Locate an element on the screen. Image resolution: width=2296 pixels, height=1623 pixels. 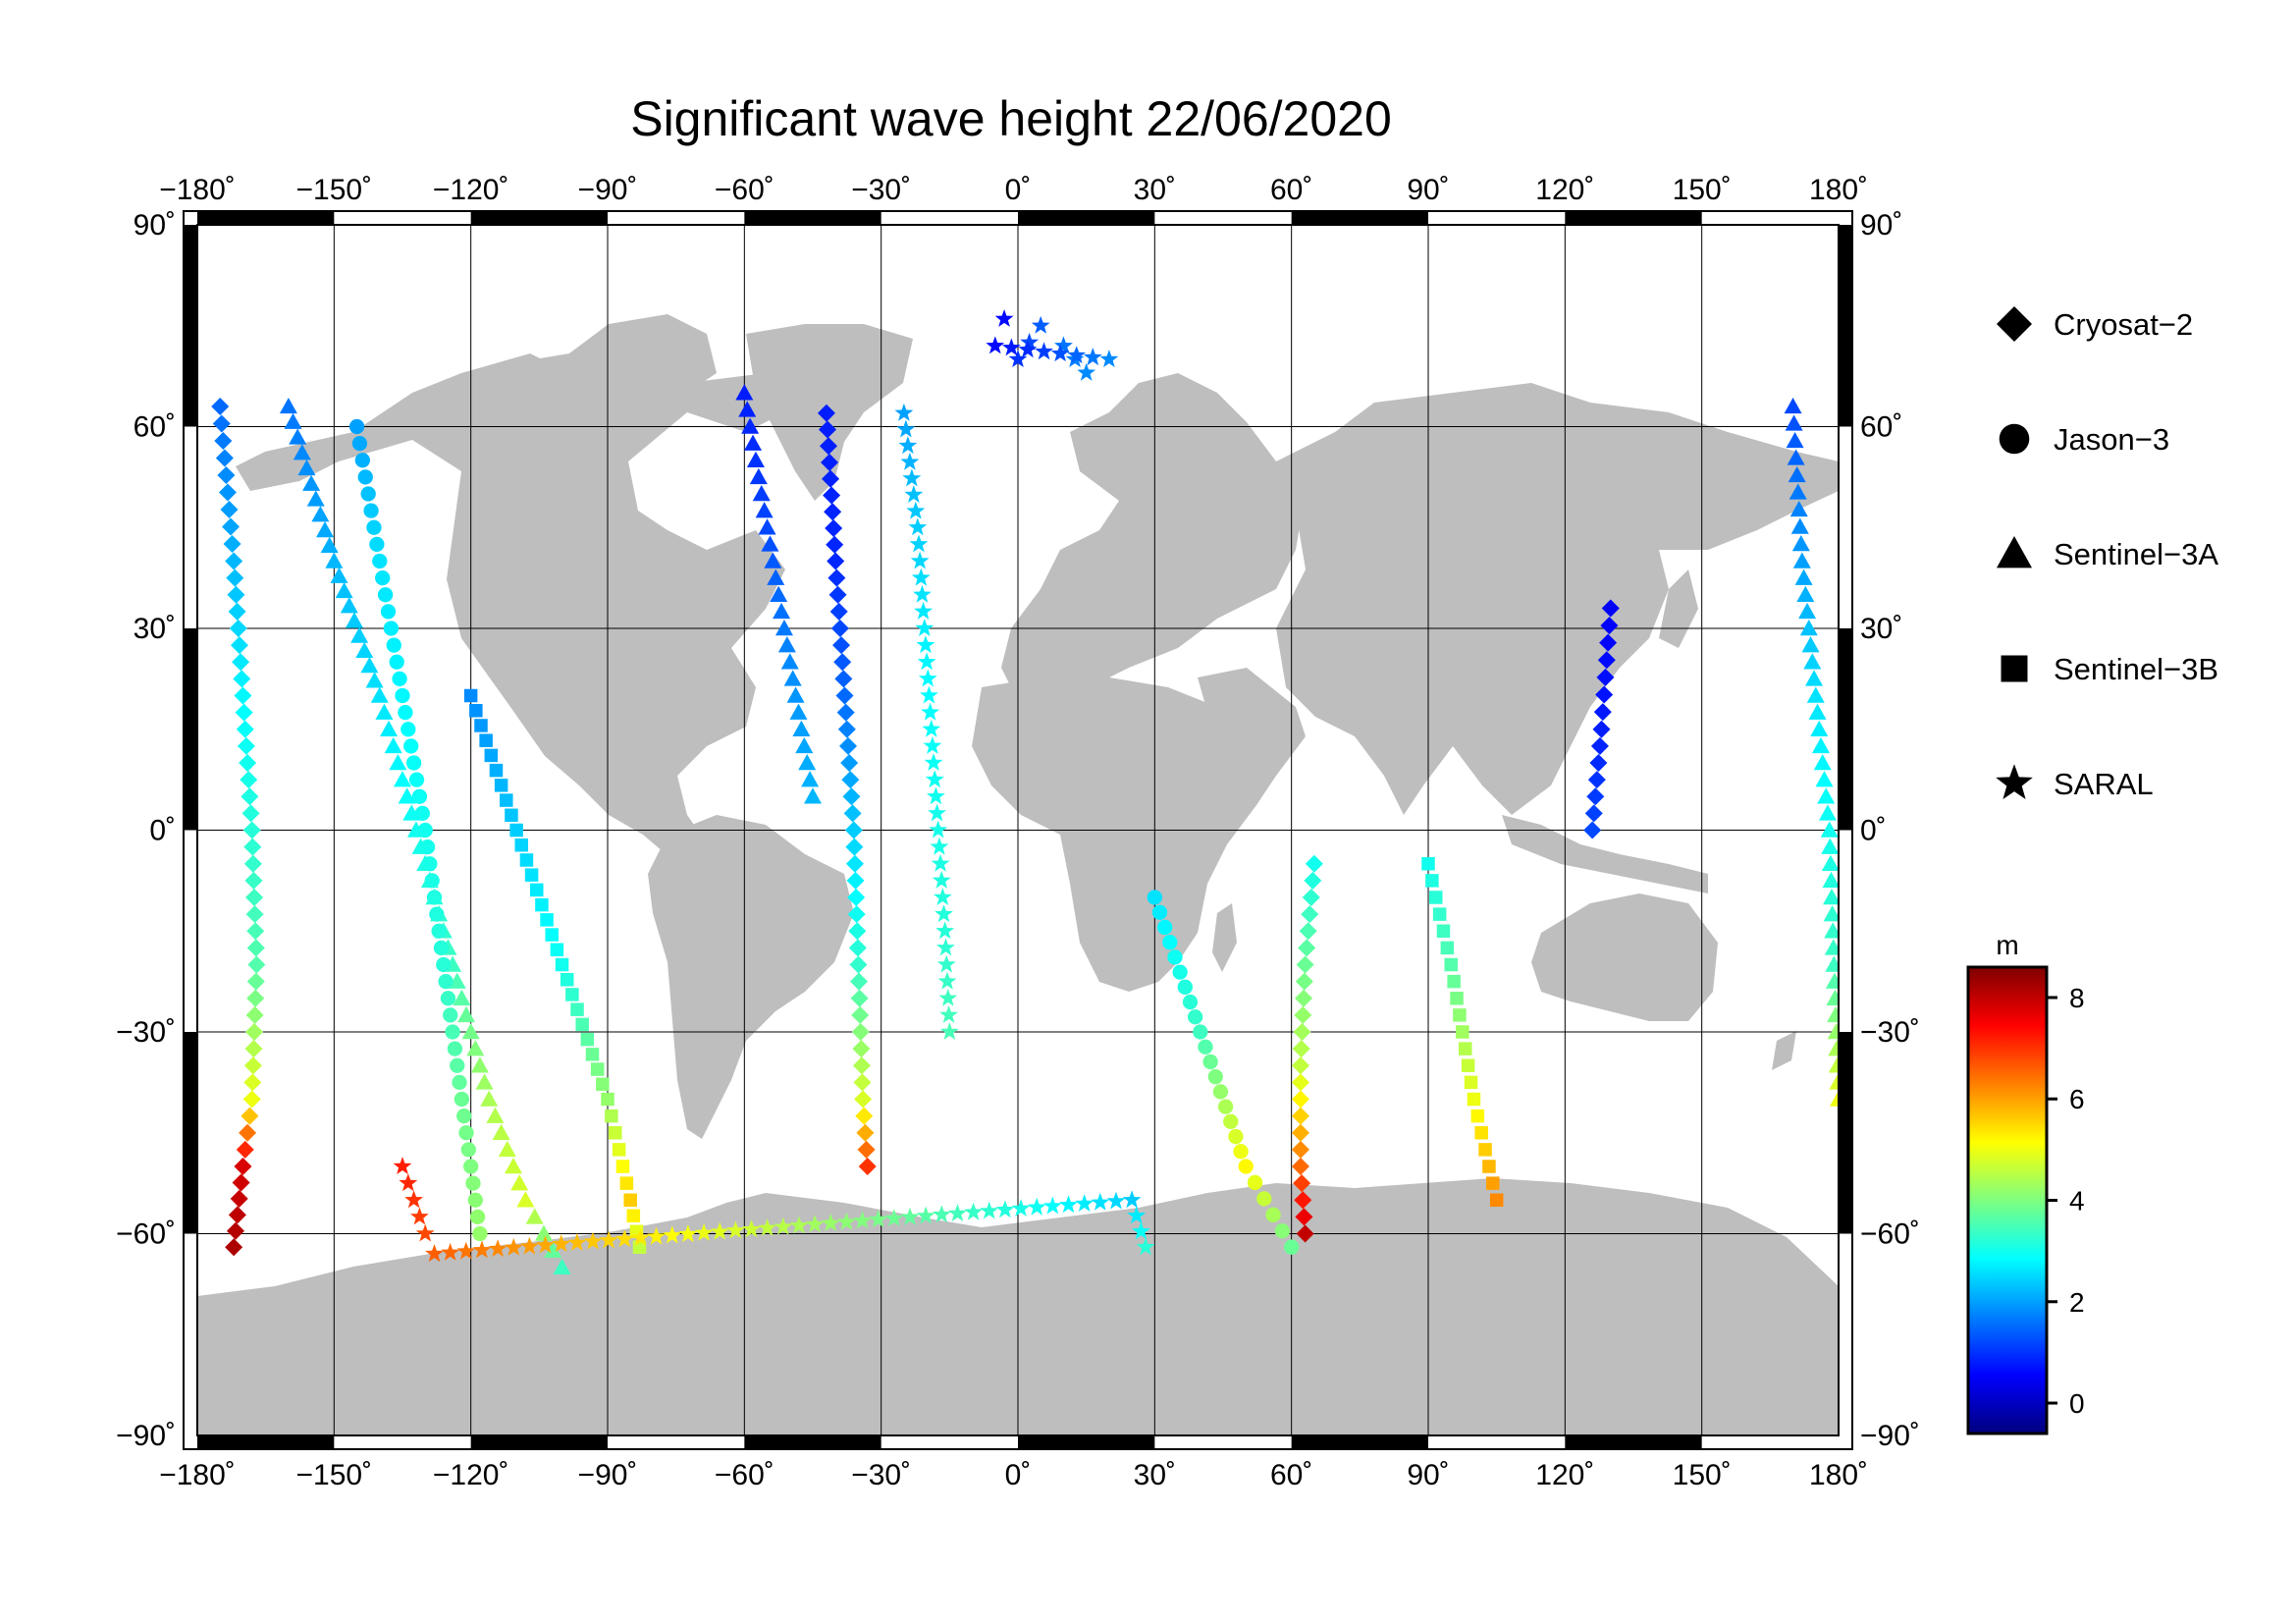
legend-label: Cryosat−2 is located at coordinates (2123, 324).